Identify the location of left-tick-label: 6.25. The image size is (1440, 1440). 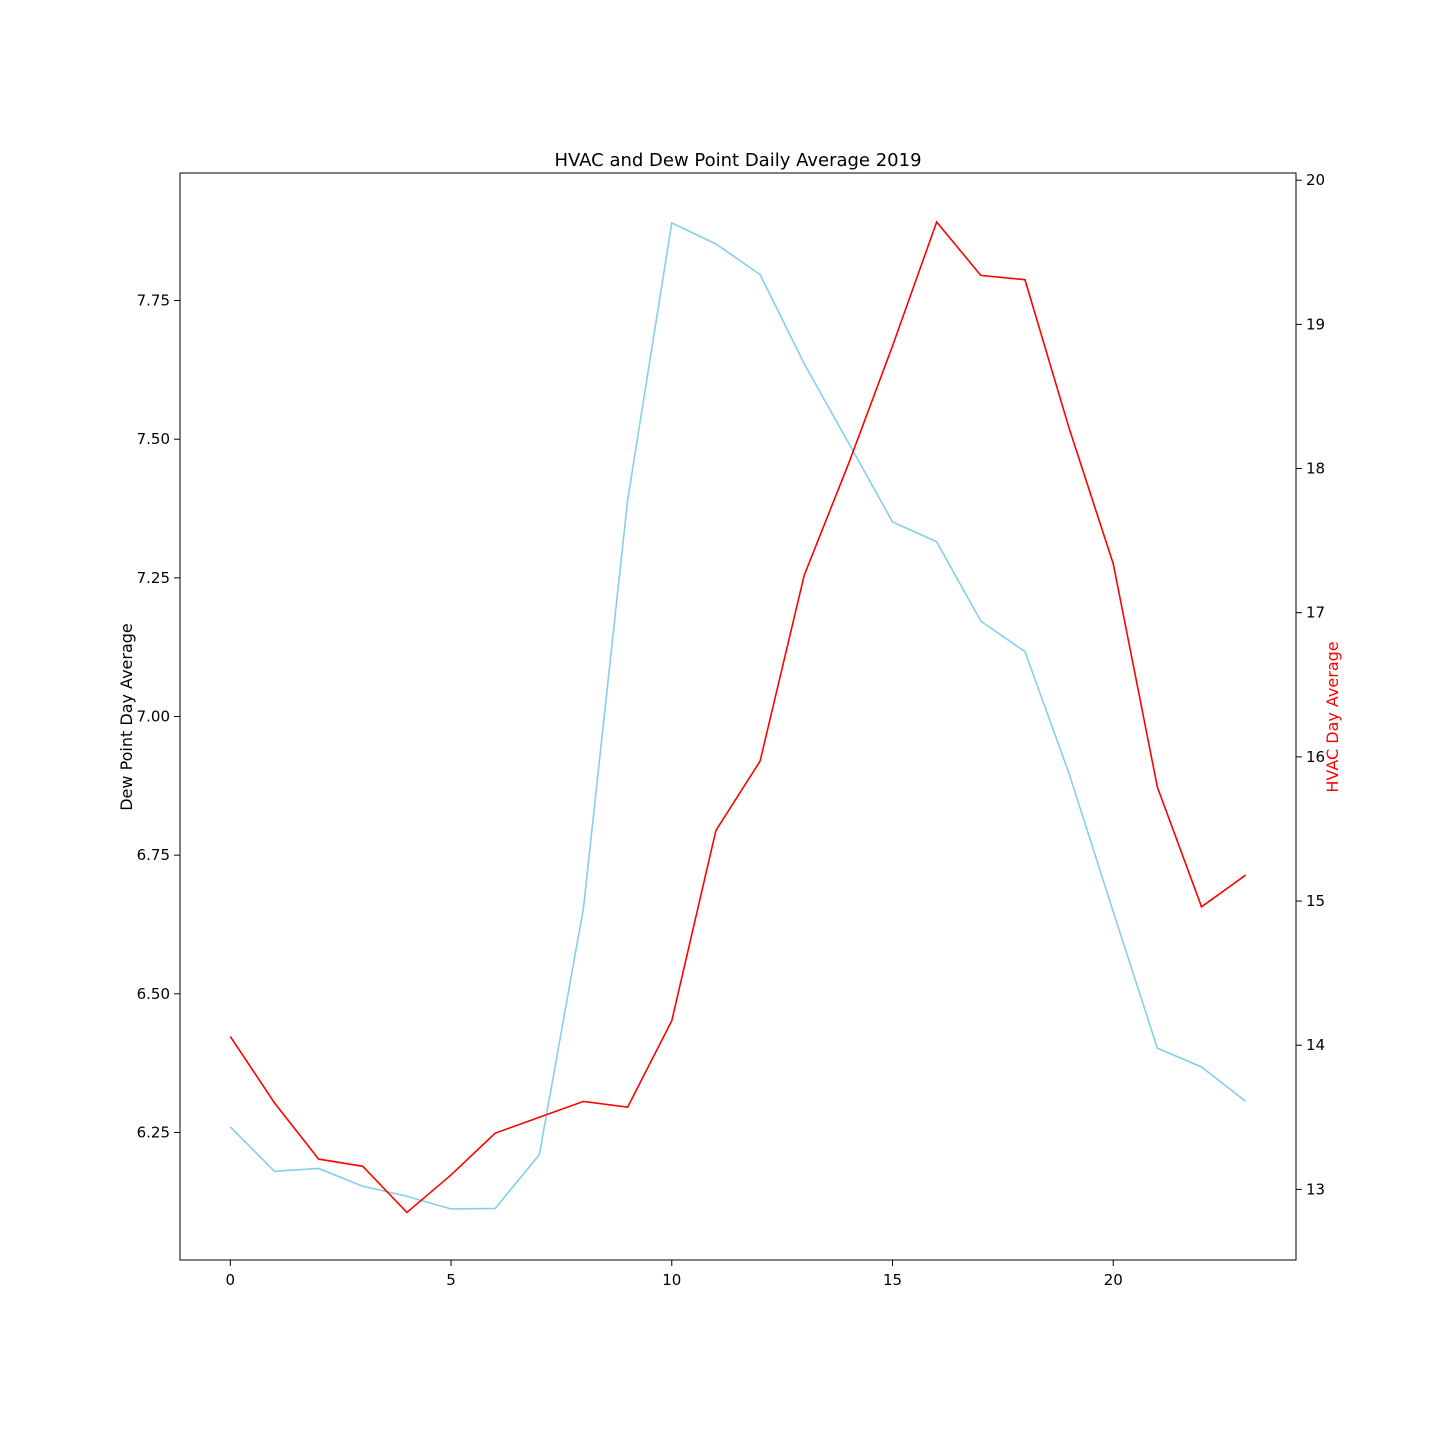
(153, 1132).